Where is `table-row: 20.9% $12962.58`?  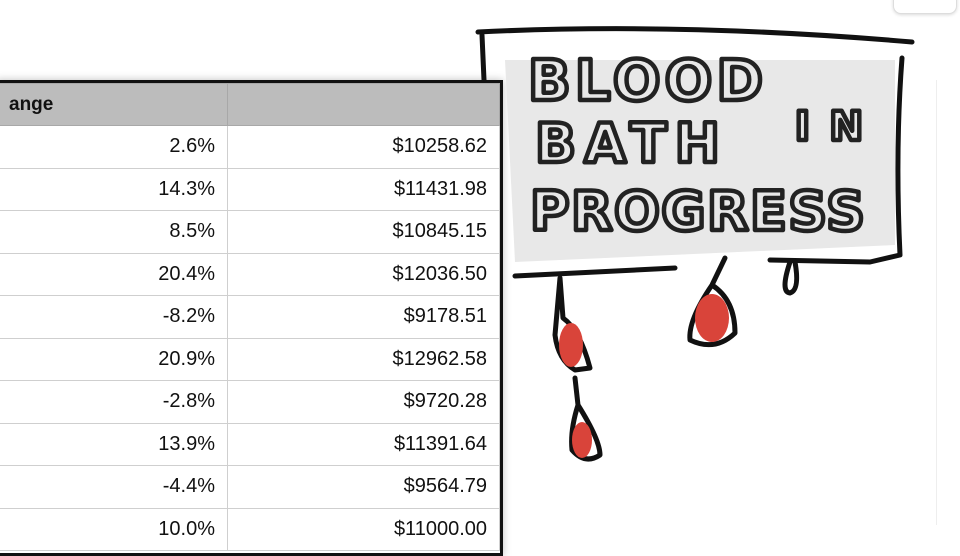 table-row: 20.9% $12962.58 is located at coordinates (250, 359).